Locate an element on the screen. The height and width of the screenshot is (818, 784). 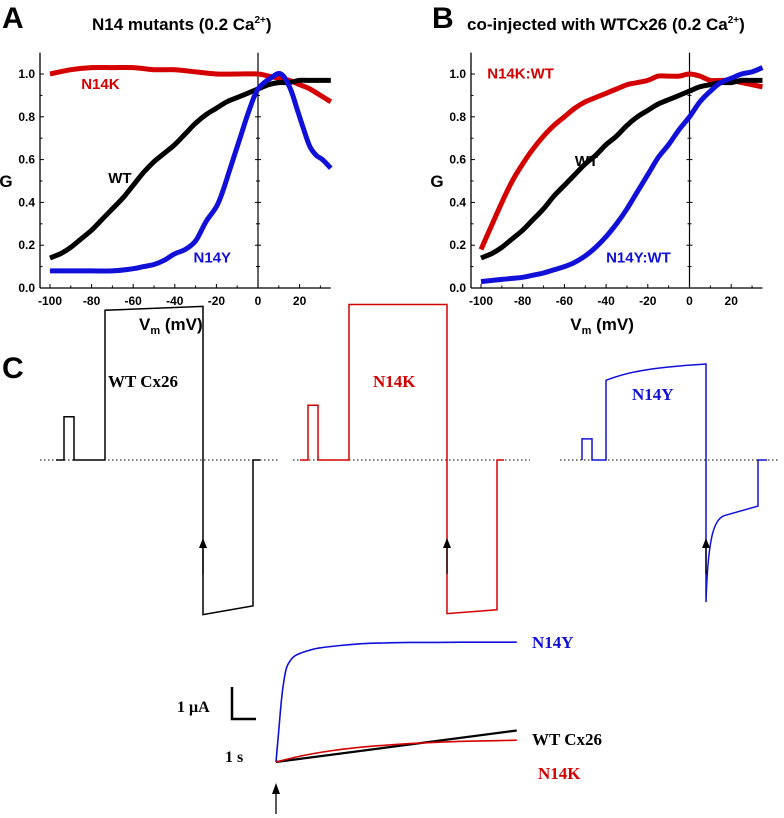
y-tick-label-b: 0.8 is located at coordinates (457, 117).